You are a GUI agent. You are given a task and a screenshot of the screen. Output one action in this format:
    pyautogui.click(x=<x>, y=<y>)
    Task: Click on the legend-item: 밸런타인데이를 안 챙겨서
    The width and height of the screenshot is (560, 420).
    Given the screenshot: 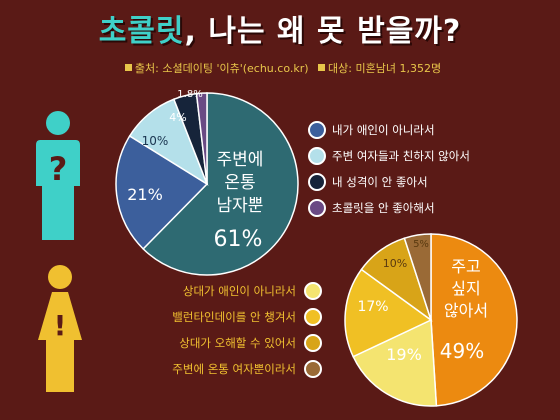 What is the action you would take?
    pyautogui.click(x=217, y=317)
    